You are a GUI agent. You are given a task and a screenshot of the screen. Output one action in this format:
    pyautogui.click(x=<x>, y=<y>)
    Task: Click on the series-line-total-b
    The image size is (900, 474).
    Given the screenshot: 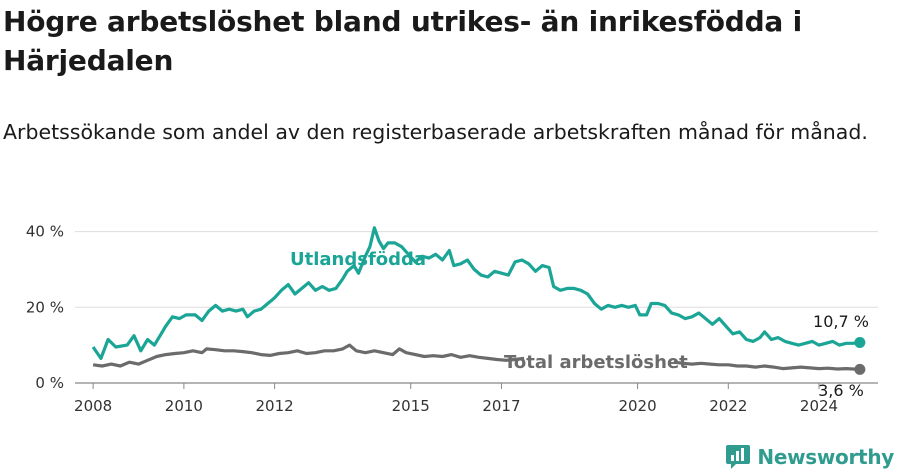 What is the action you would take?
    pyautogui.click(x=766, y=365)
    